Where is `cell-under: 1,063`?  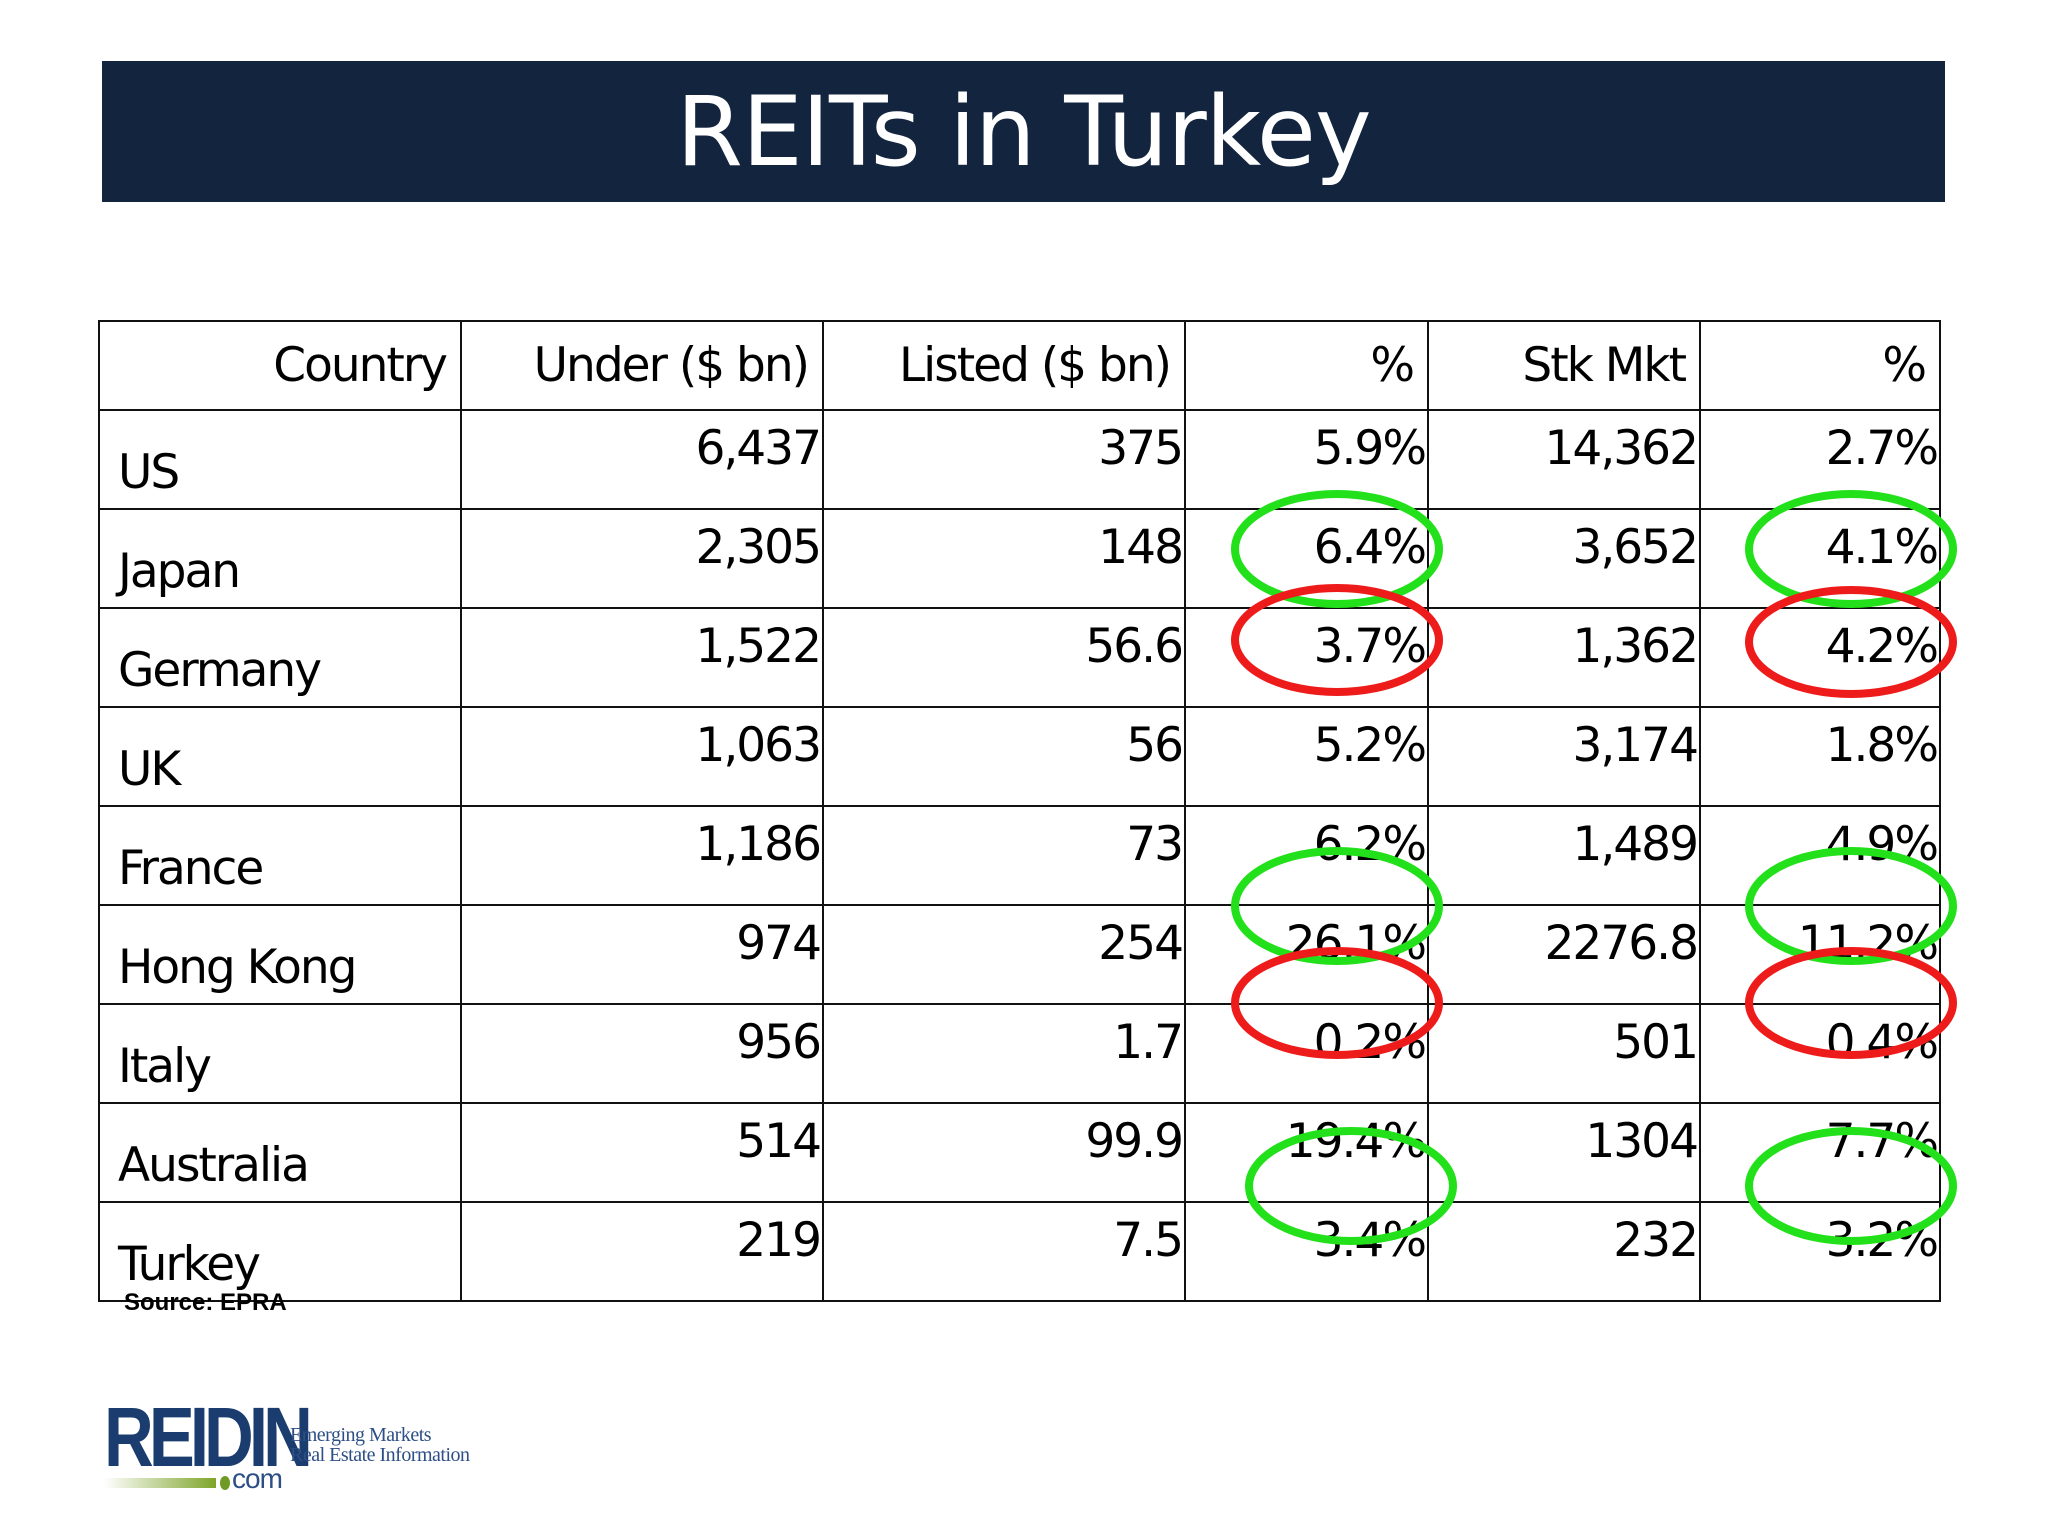
cell-under: 1,063 is located at coordinates (642, 756).